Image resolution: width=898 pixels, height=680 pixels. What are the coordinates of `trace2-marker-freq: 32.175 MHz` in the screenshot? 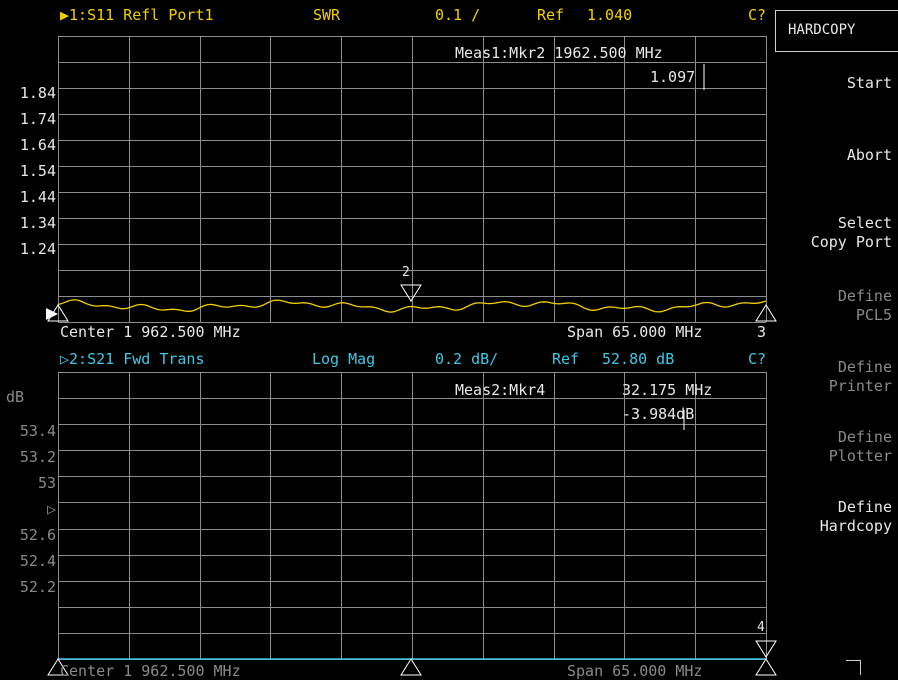 It's located at (667, 390).